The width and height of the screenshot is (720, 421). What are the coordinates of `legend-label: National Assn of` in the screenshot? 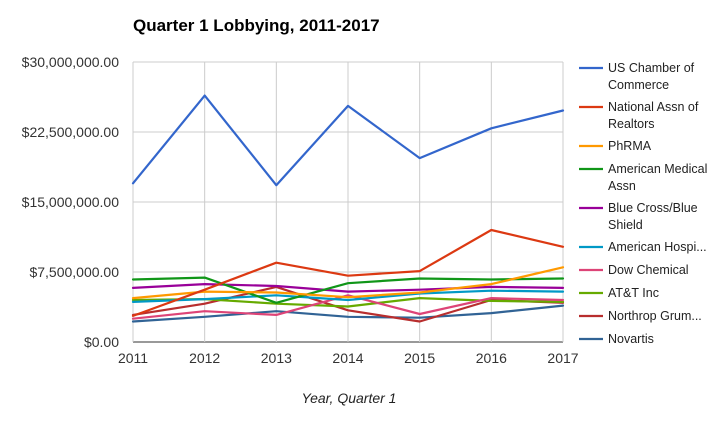 It's located at (653, 107).